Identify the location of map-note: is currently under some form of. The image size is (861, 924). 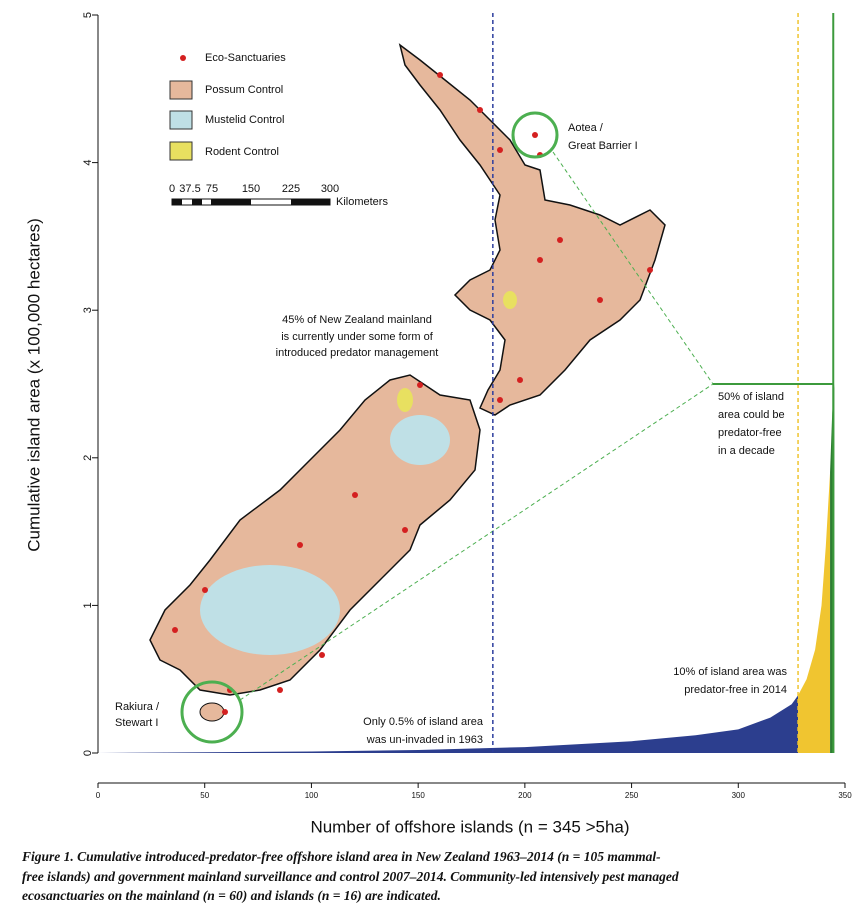
(357, 337).